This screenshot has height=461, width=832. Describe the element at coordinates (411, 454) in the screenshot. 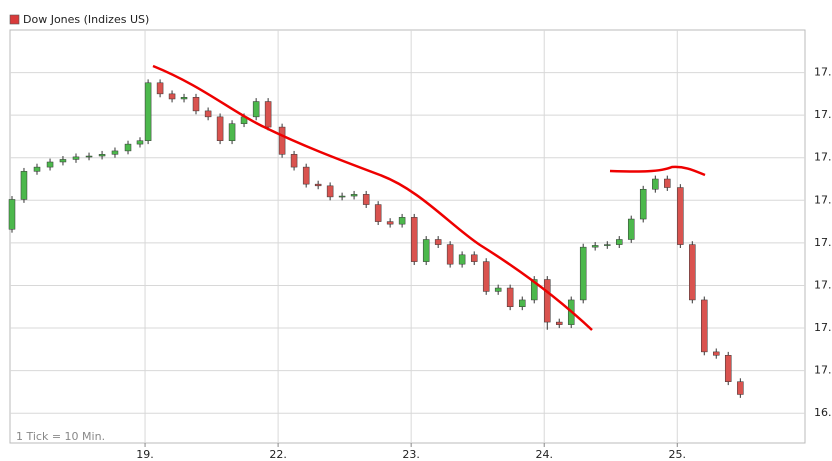

I see `x-tick-label: 23.` at that location.